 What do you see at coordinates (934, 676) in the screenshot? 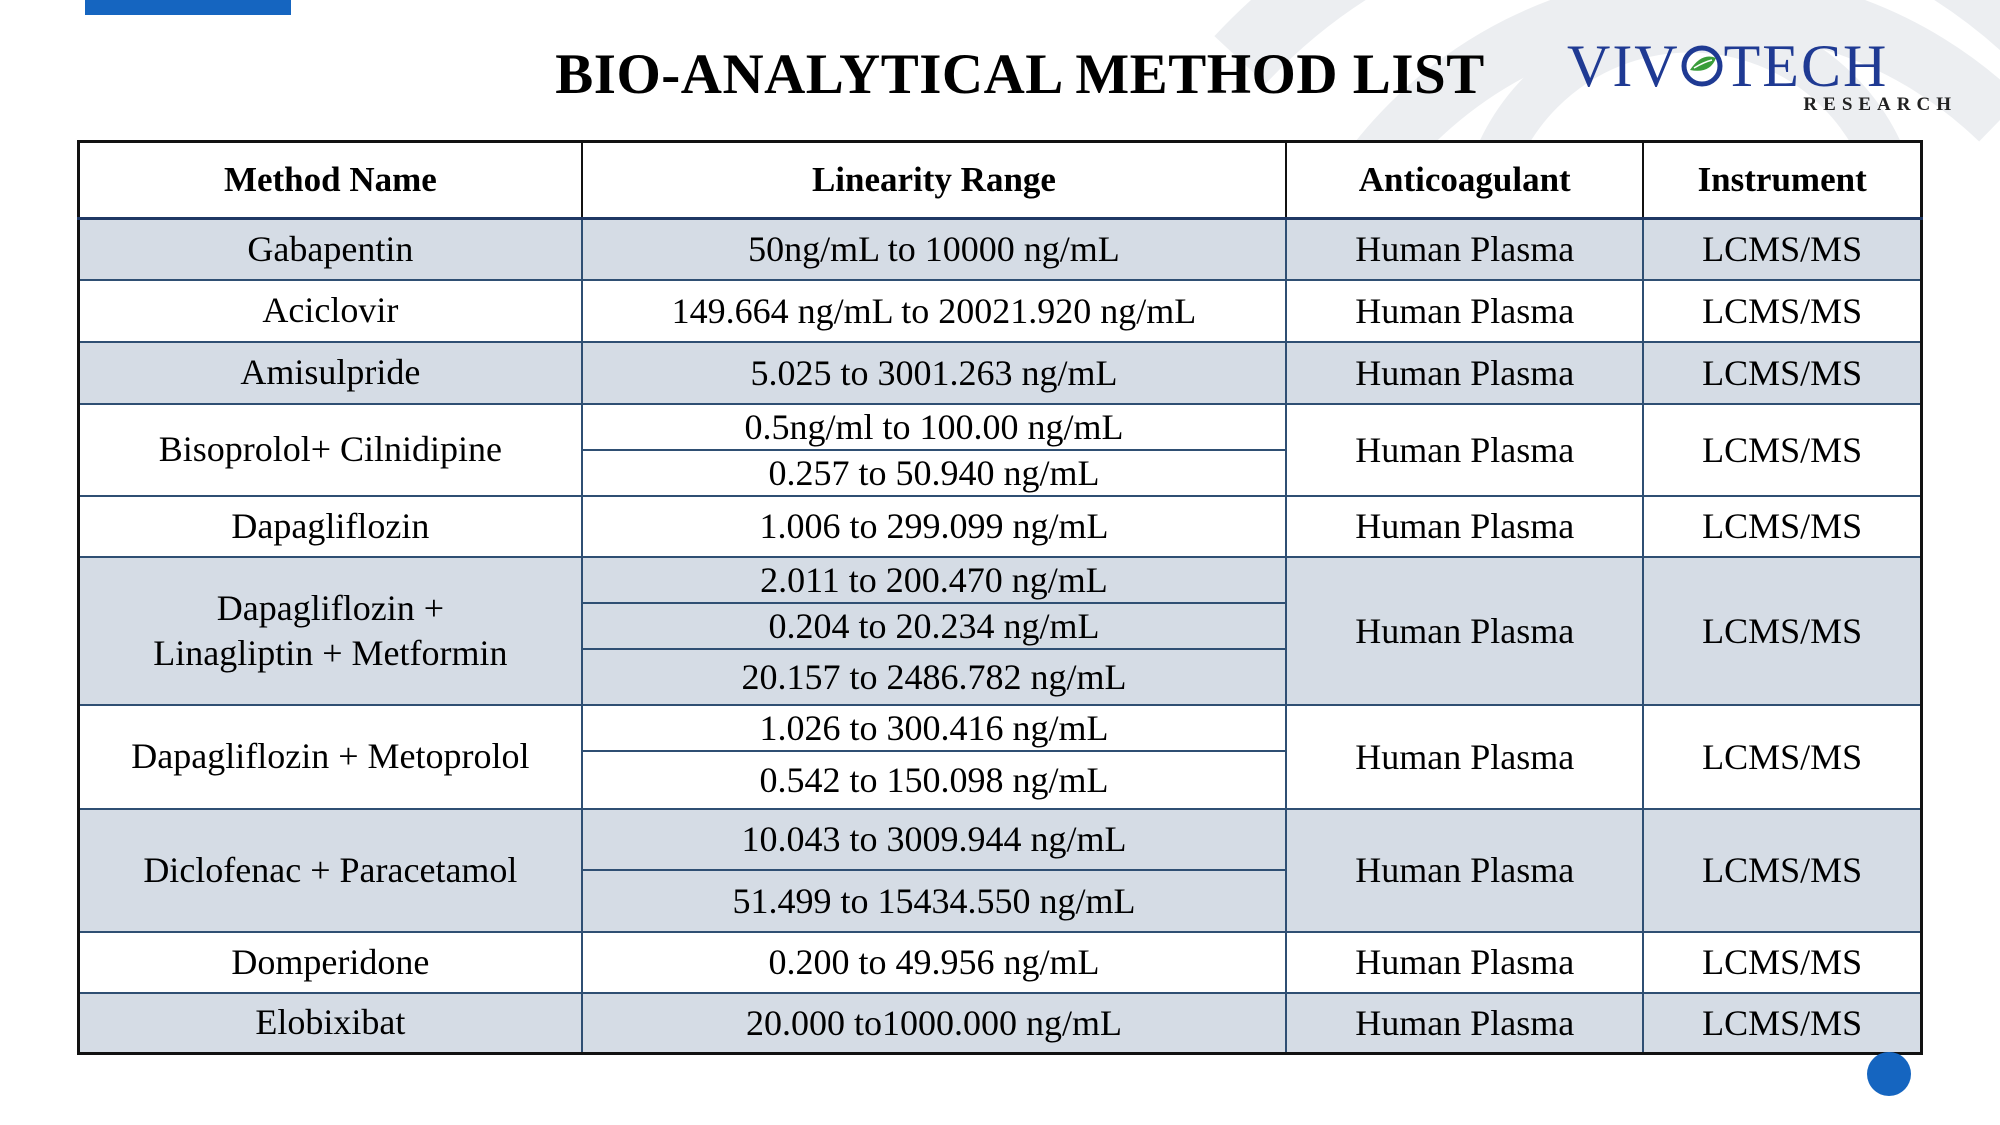
I see `linearity-range-cell: 20.157 to 2486.782 ng/mL` at bounding box center [934, 676].